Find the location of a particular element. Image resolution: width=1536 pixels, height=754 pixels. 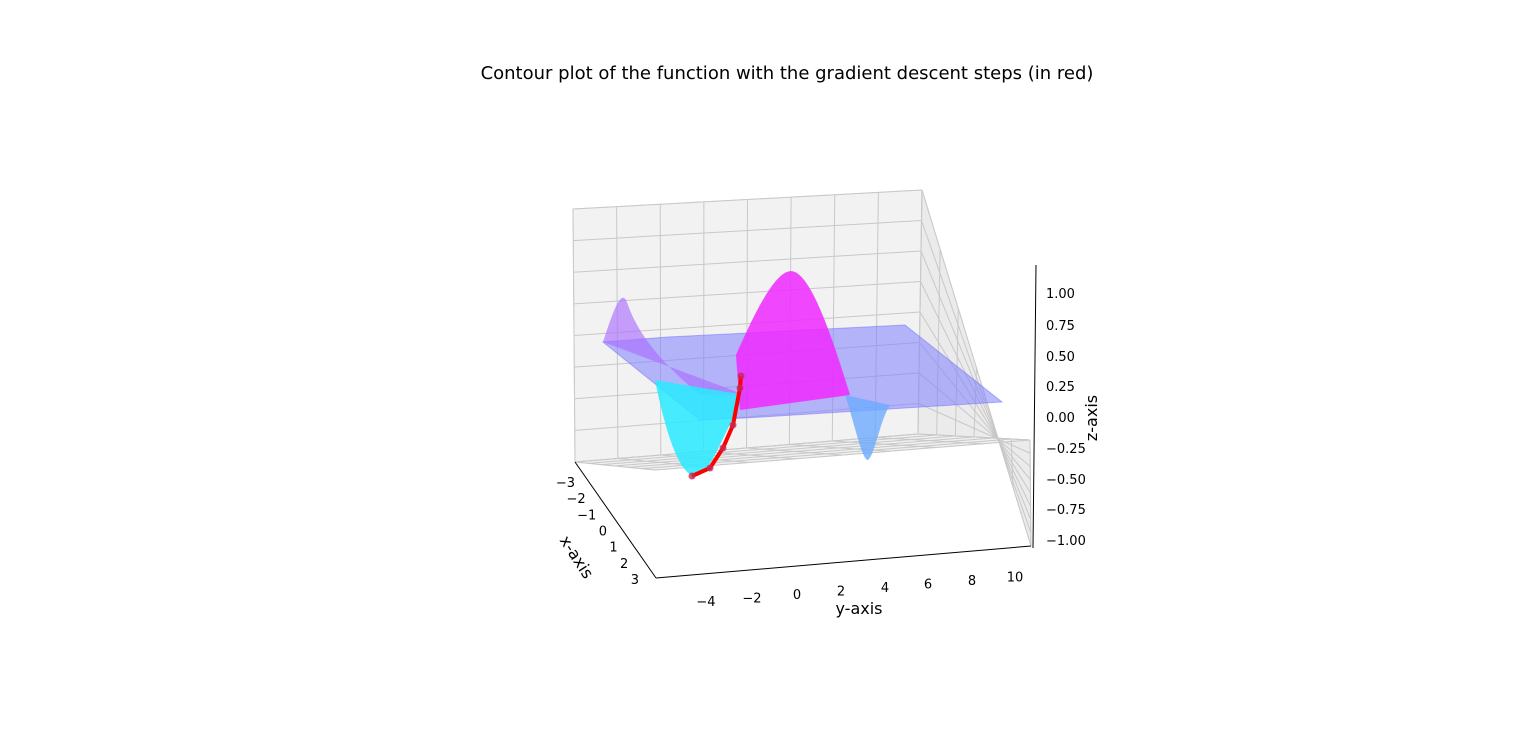

gradient-steps is located at coordinates (716, 426).